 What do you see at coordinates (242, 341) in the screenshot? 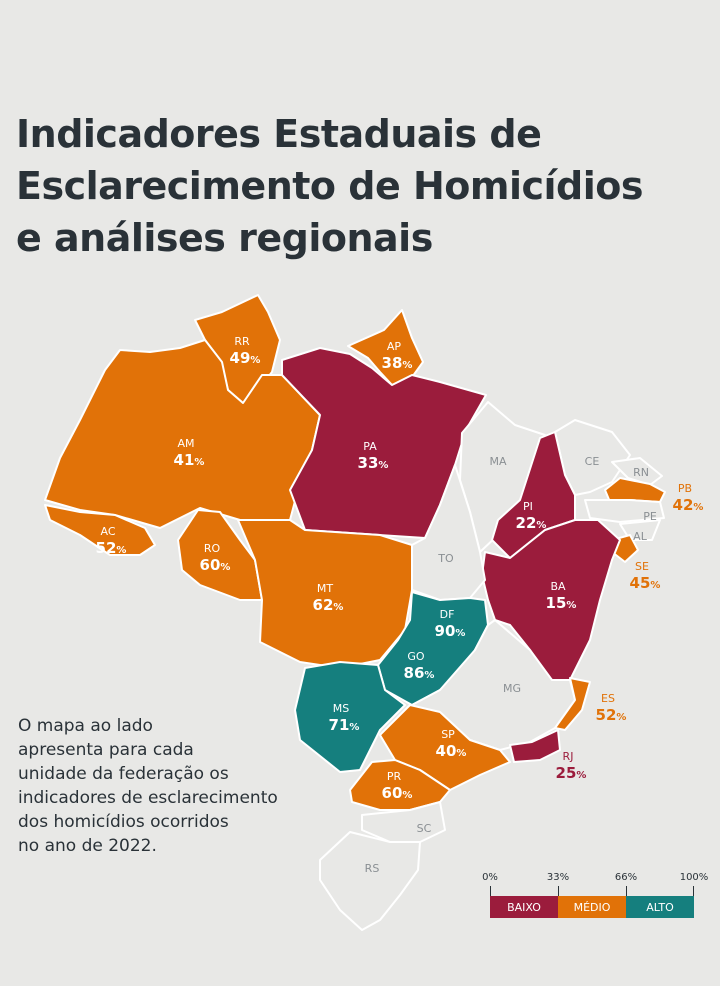
I see `state-label-rr: RR` at bounding box center [242, 341].